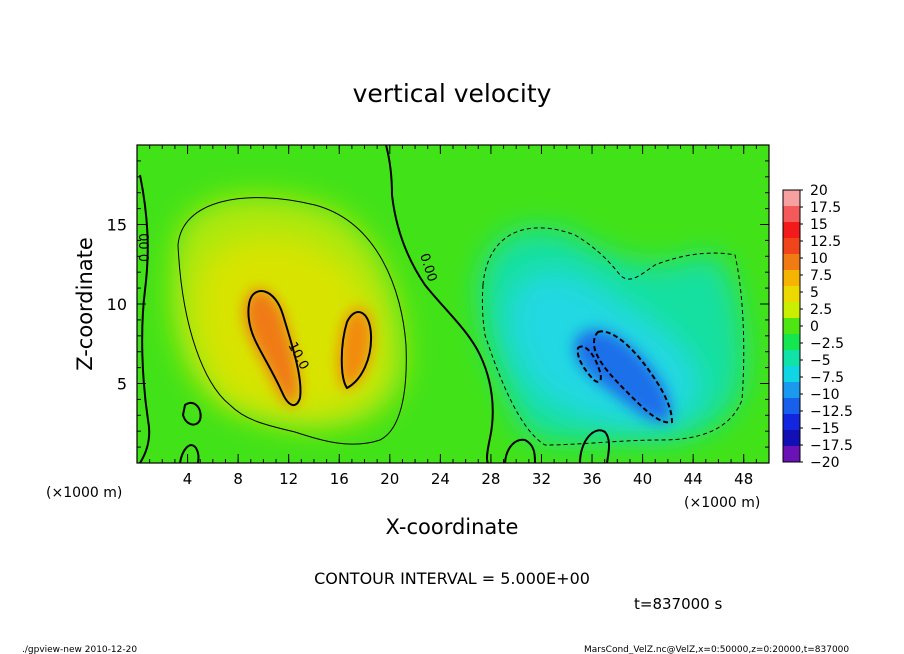 This screenshot has height=654, width=904. I want to click on contour-minus5, so click(613, 336).